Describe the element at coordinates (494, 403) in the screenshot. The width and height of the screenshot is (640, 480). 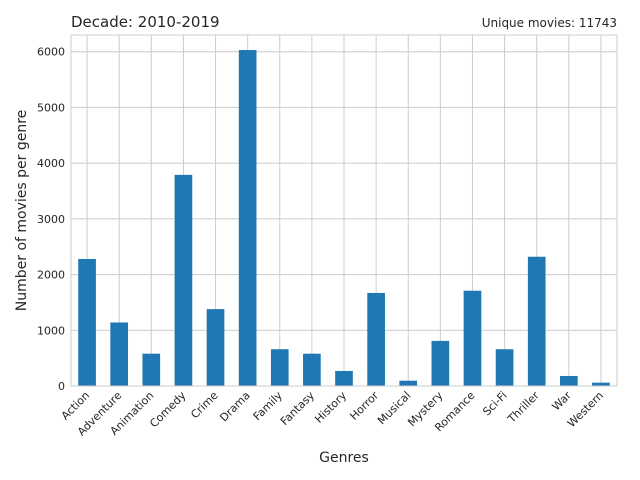
I see `x-tick-label: Sci-Fi` at that location.